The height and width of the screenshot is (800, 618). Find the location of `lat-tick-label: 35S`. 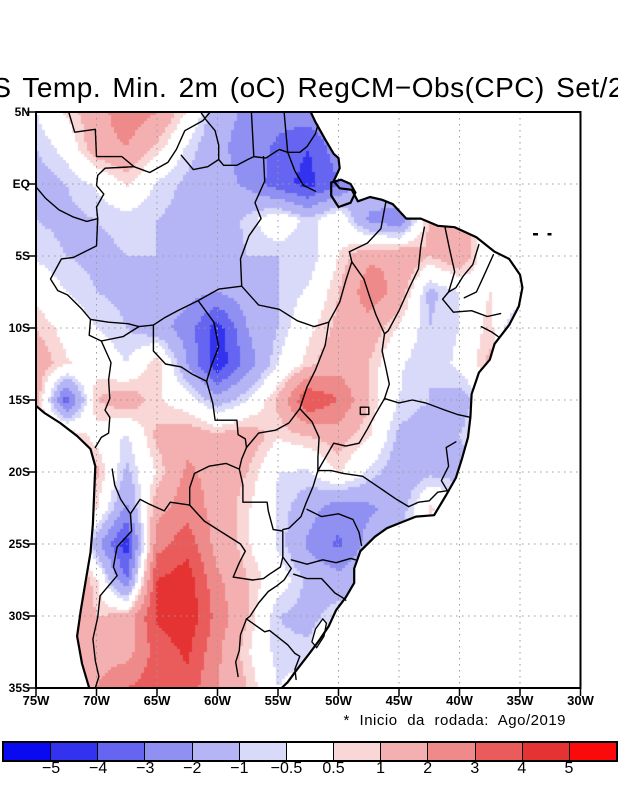

lat-tick-label: 35S is located at coordinates (19, 688).